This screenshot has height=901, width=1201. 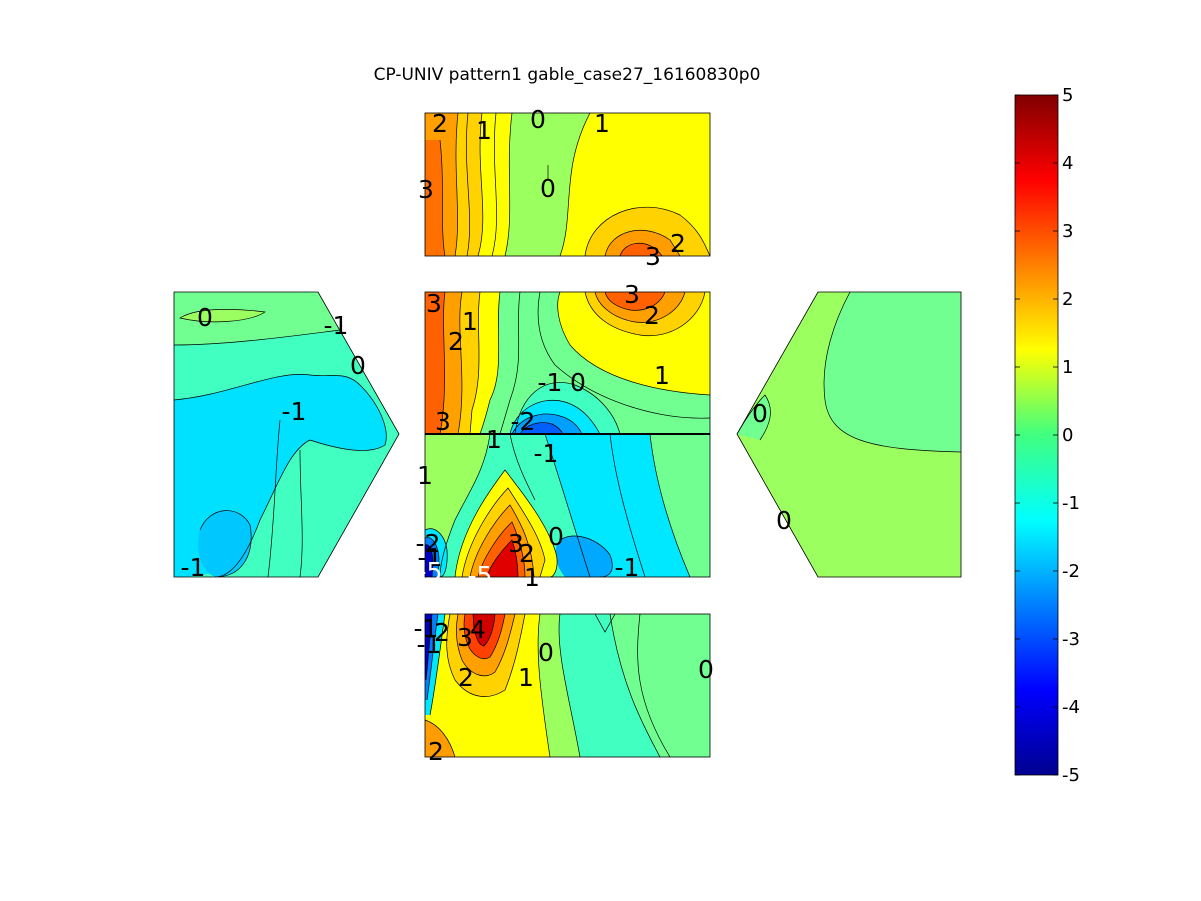 I want to click on colorbar-tick-label: 4, so click(x=1067, y=163).